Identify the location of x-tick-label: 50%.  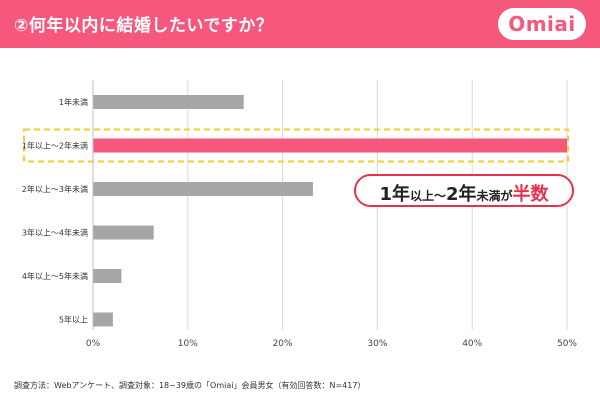
(567, 344).